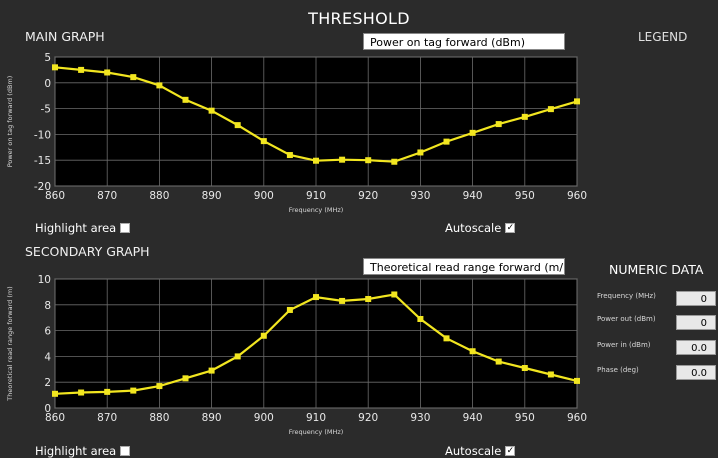 Image resolution: width=718 pixels, height=458 pixels. What do you see at coordinates (525, 196) in the screenshot?
I see `x-tick-label: 950` at bounding box center [525, 196].